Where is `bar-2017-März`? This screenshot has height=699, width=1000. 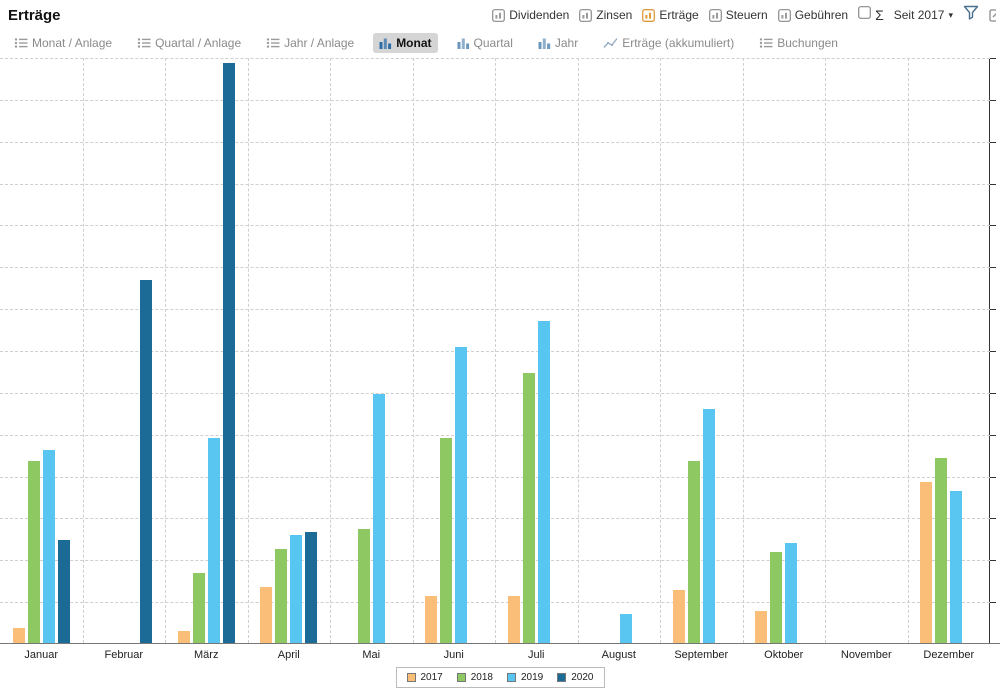 bar-2017-März is located at coordinates (184, 637).